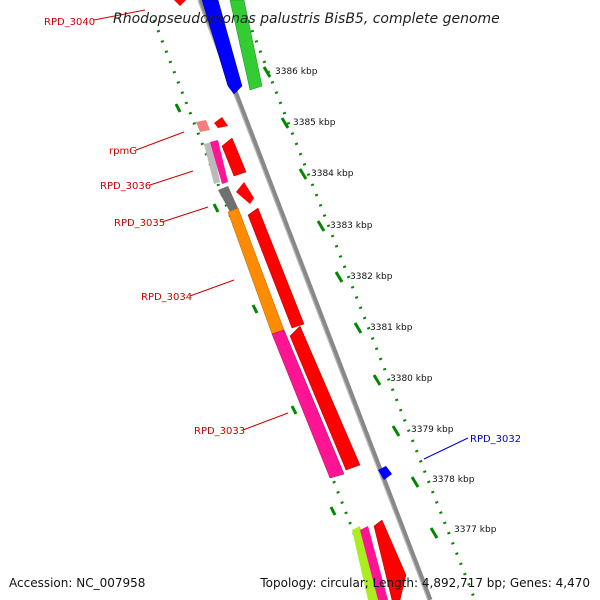  I want to click on accession-text: Accession: NC_007958, so click(77, 583).